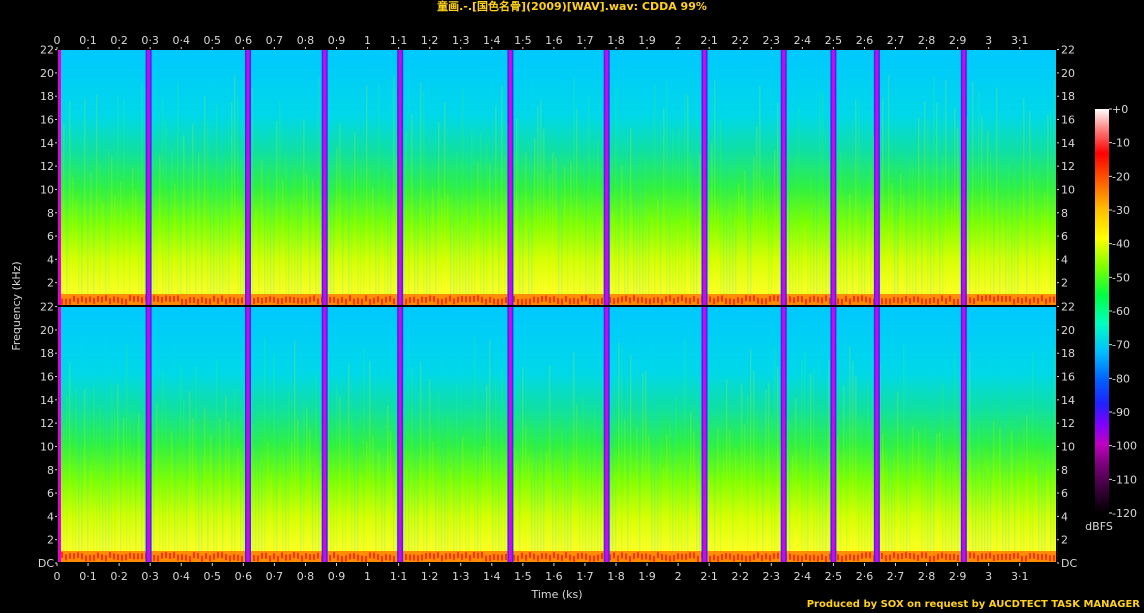 This screenshot has width=1144, height=613. I want to click on y-tick-label-right: 20, so click(1068, 73).